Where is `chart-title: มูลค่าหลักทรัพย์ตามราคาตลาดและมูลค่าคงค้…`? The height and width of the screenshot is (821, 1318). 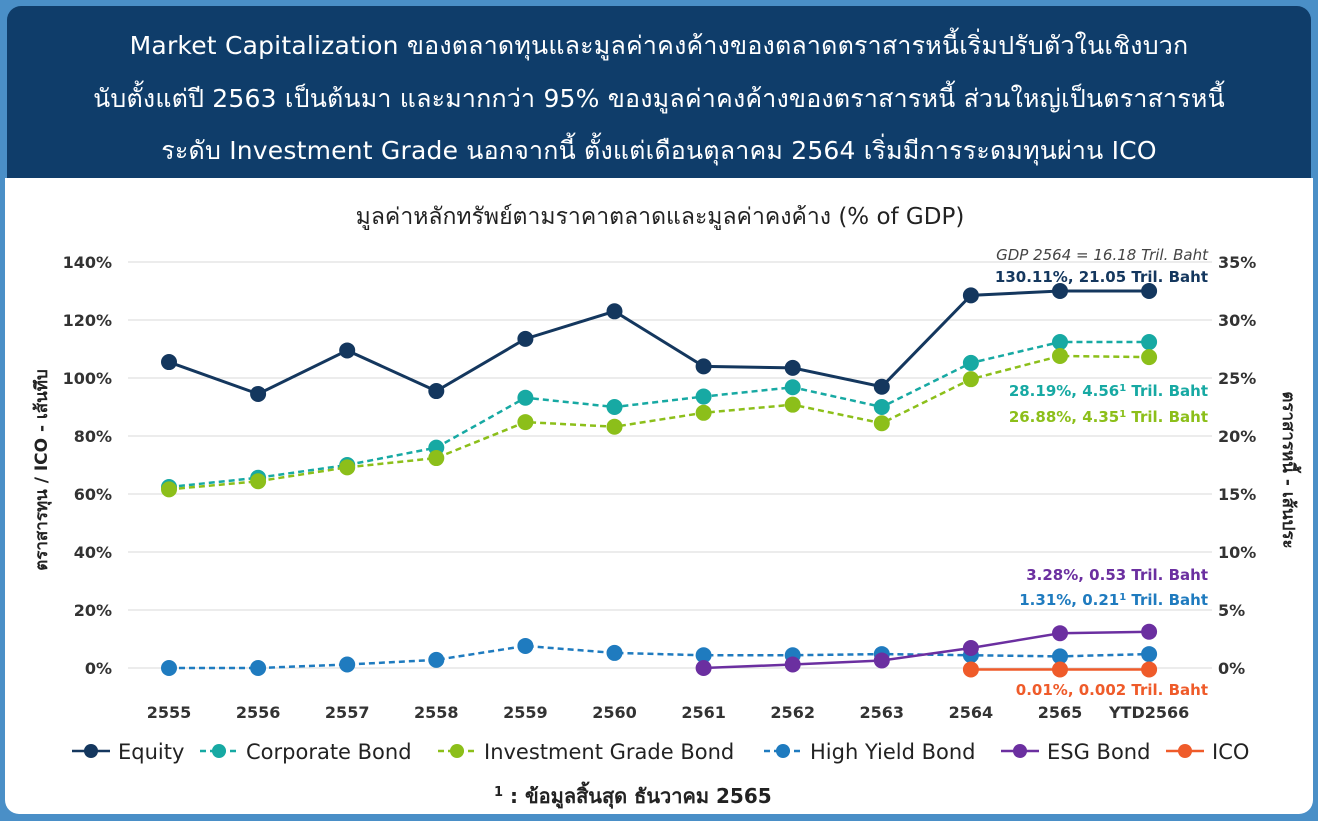
chart-title: มูลค่าหลักทรัพย์ตามราคาตลาดและมูลค่าคงค้… is located at coordinates (660, 216).